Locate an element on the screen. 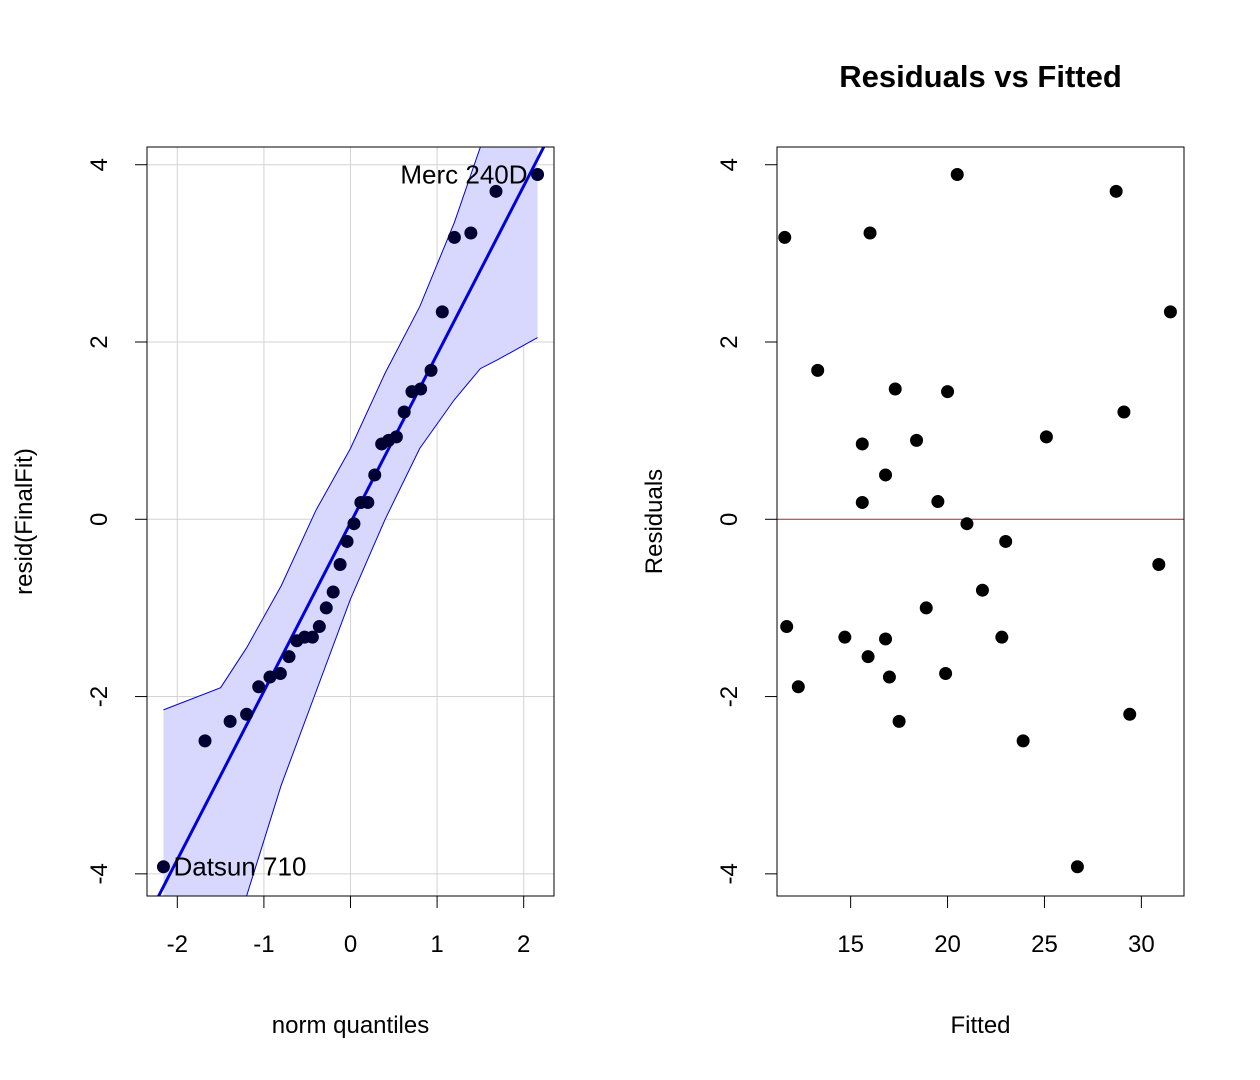 The image size is (1260, 1080). x-tick-label: -1 is located at coordinates (263, 944).